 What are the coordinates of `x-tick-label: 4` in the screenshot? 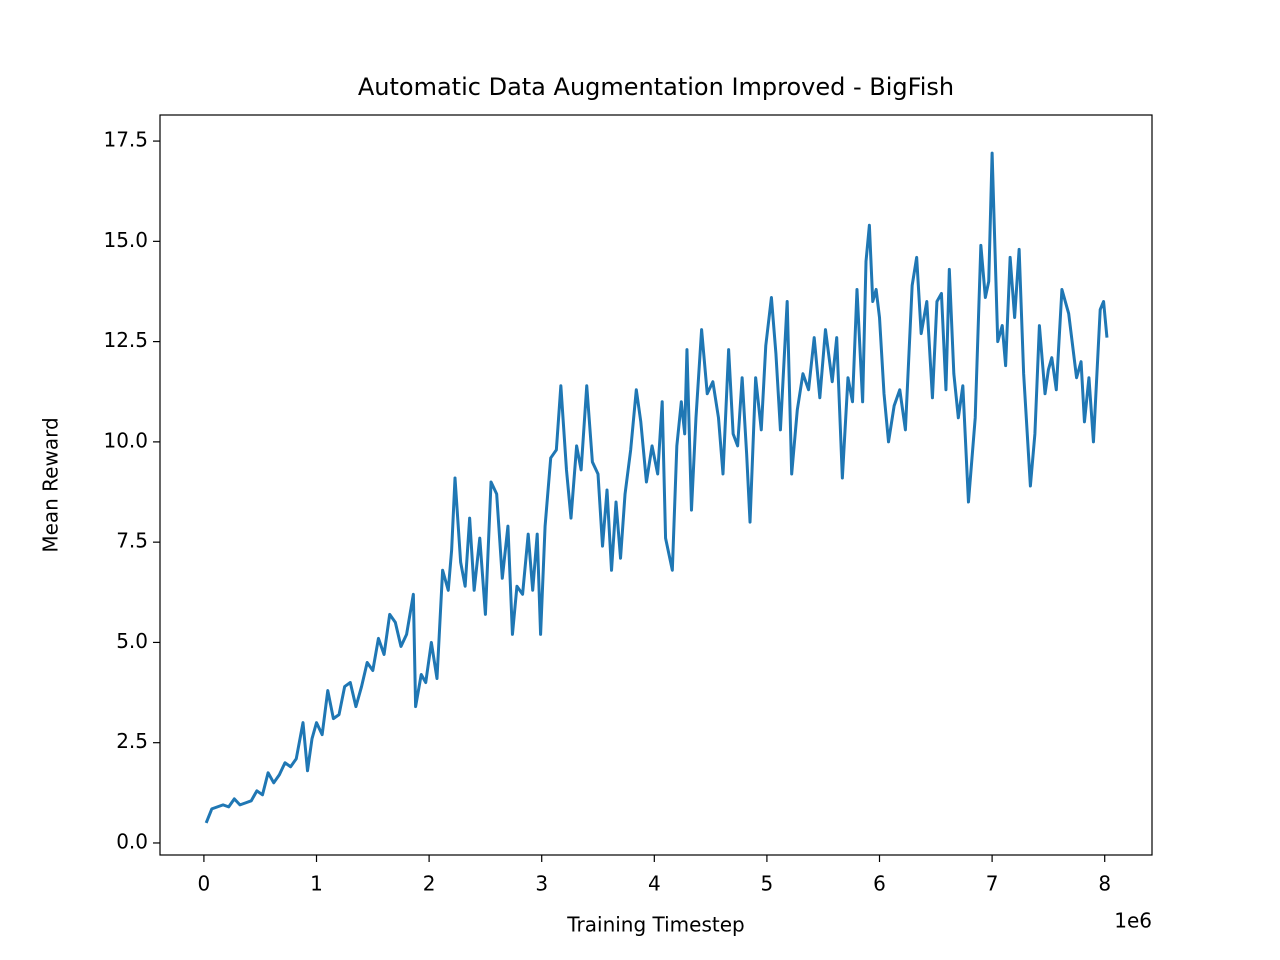 It's located at (654, 884).